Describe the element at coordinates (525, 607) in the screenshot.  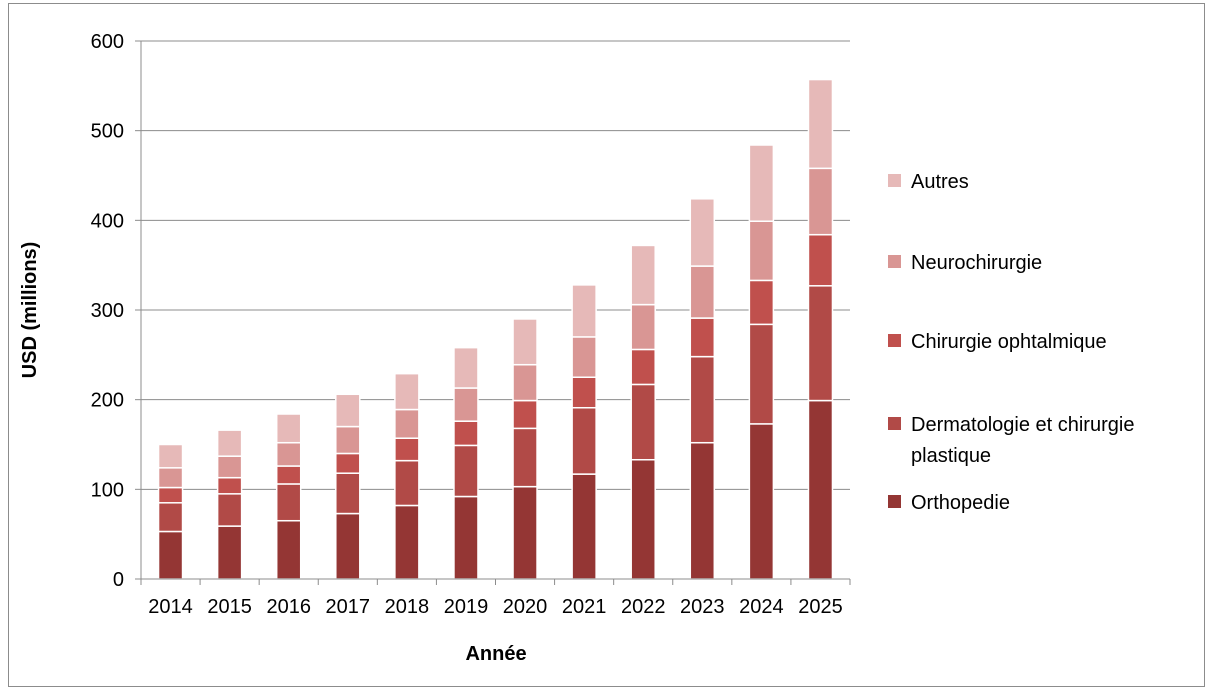
I see `x-tick-label: 2020` at that location.